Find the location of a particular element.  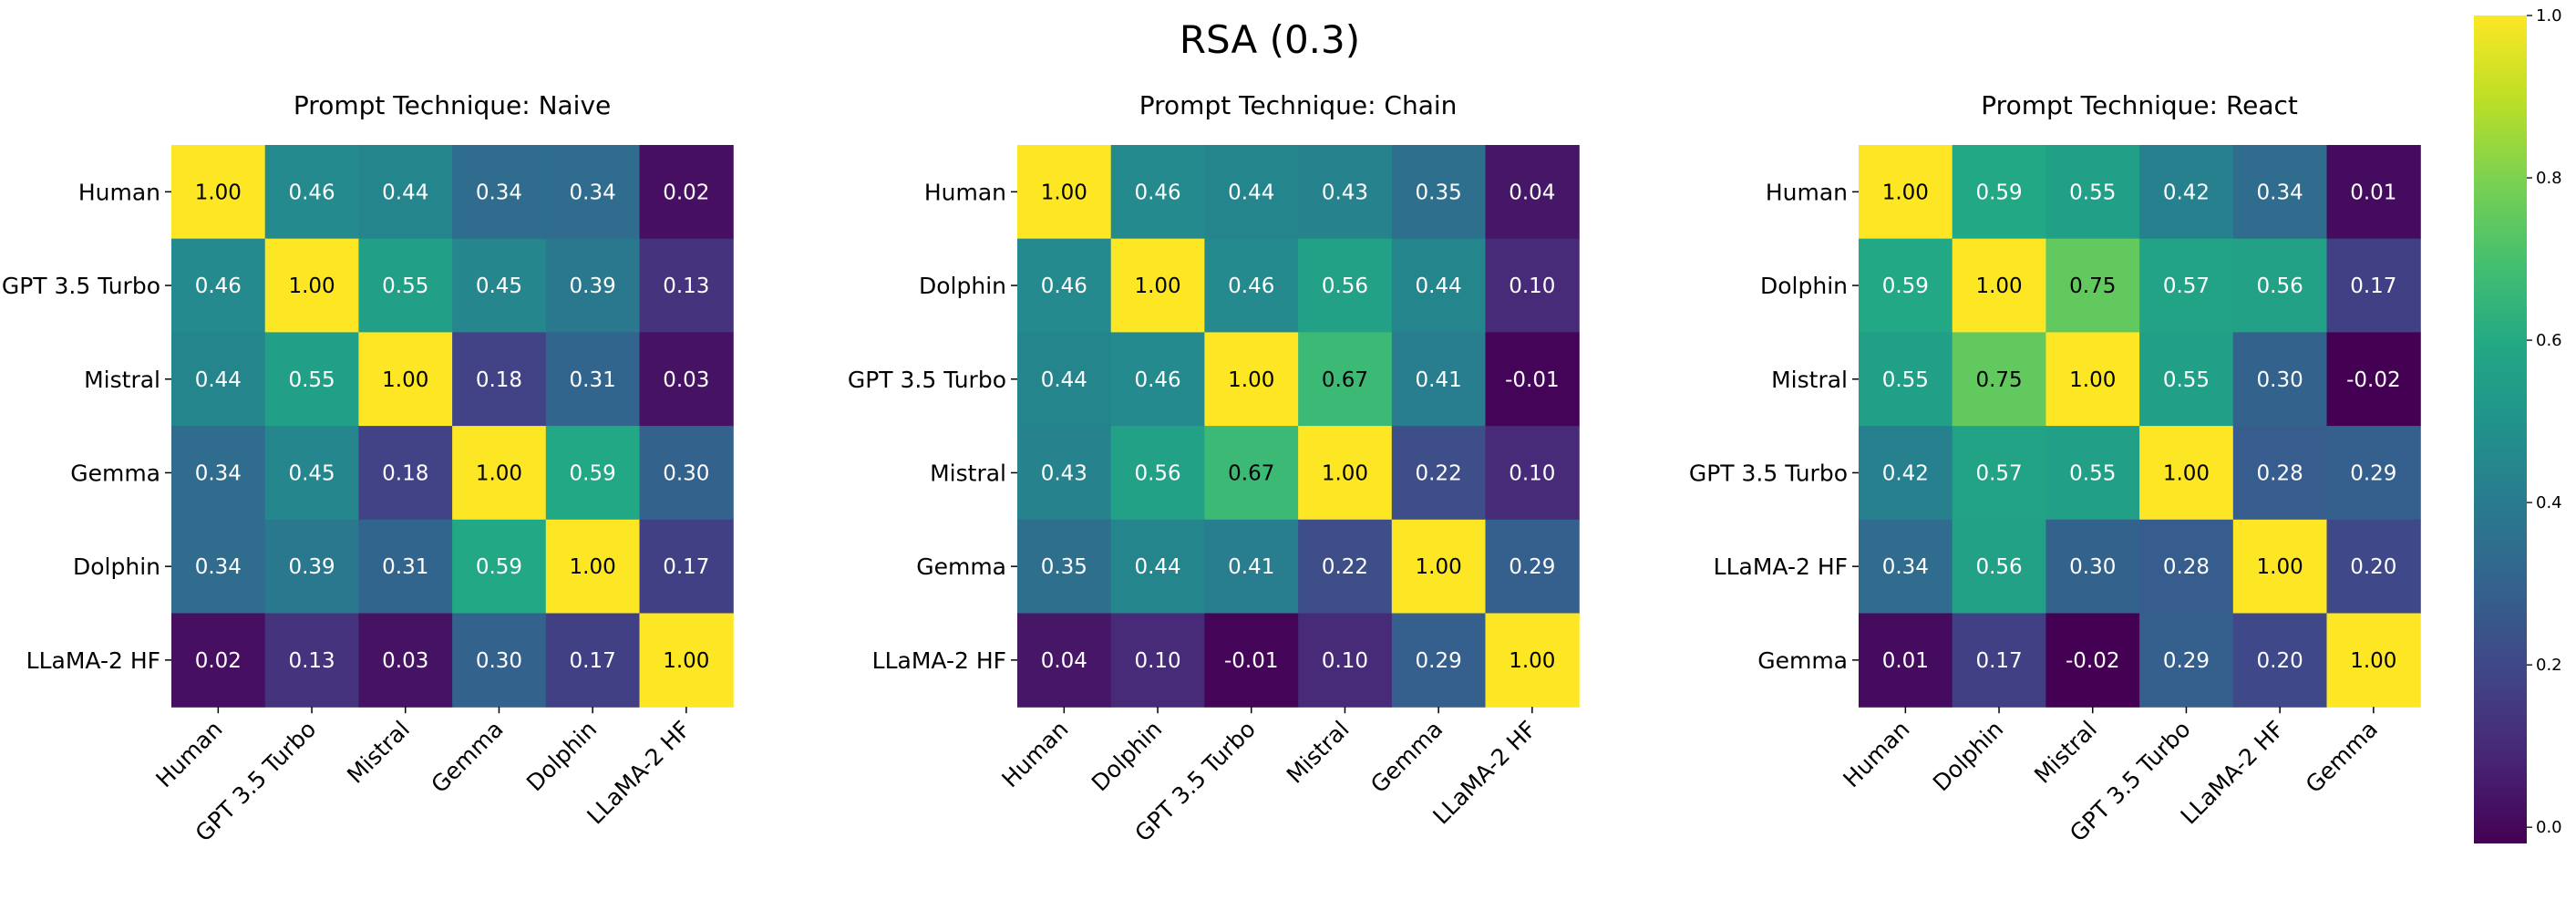

cell-value-label: 0.31 is located at coordinates (405, 567).